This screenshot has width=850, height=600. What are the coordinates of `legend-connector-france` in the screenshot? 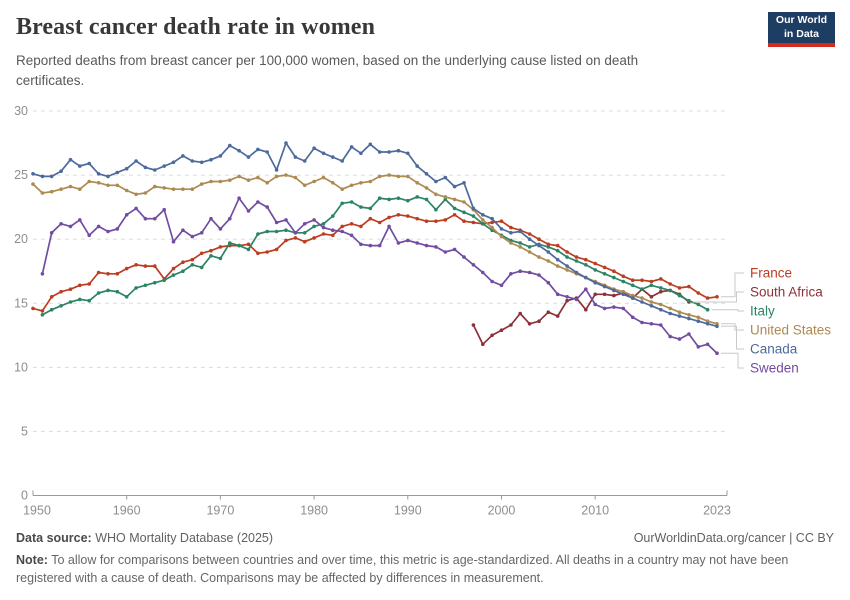 It's located at (732, 285).